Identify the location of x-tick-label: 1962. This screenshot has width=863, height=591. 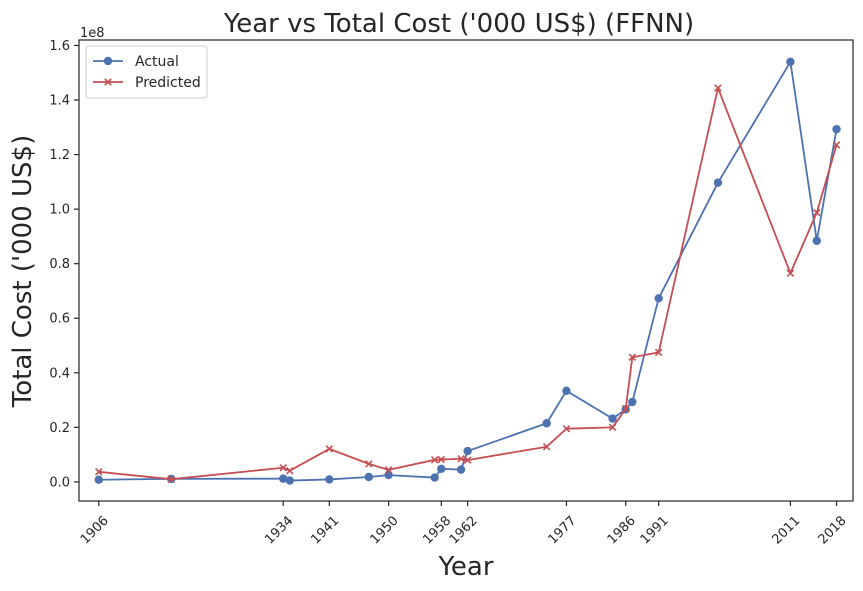
(464, 530).